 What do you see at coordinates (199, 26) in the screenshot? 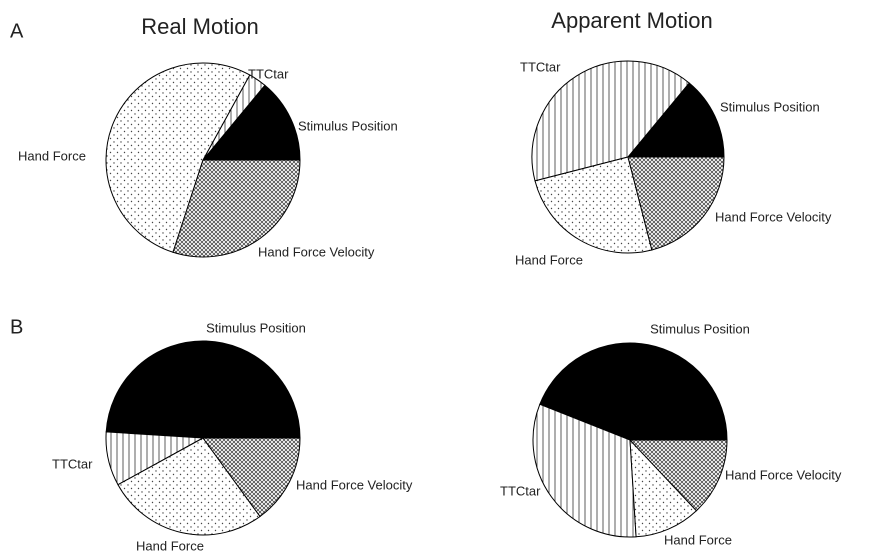
I see `chart-title: Real Motion` at bounding box center [199, 26].